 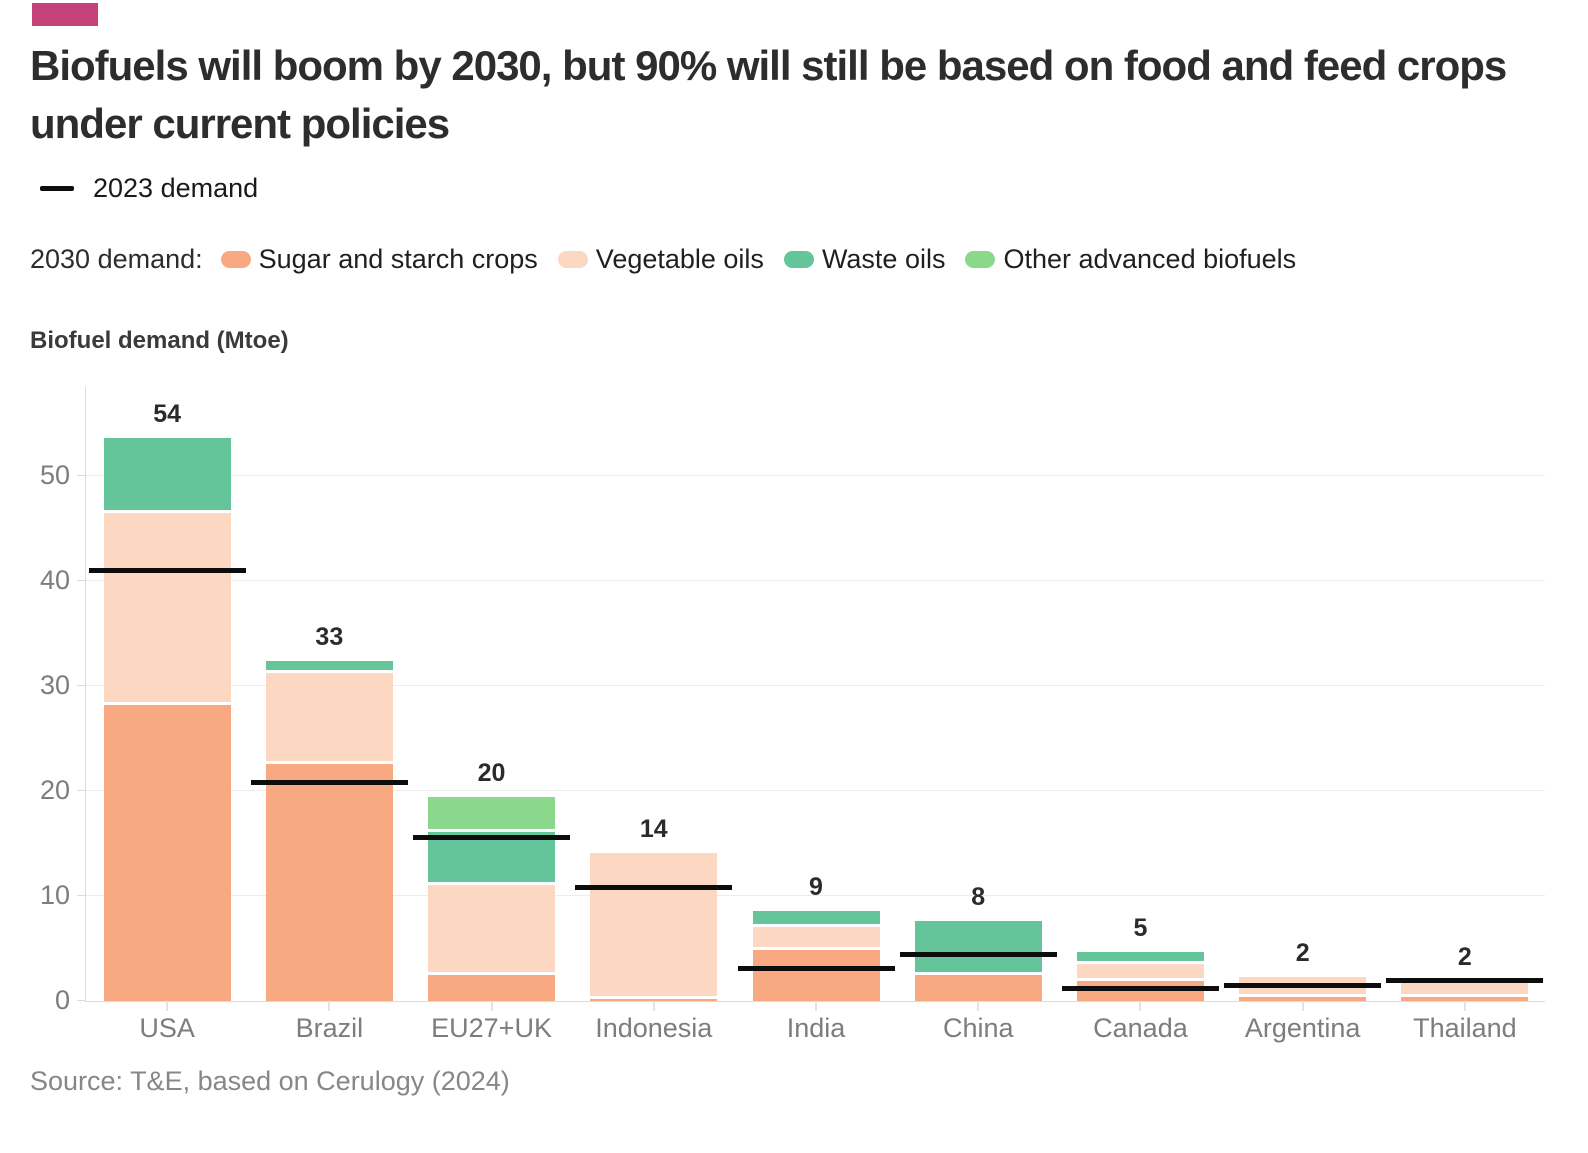 I want to click on legend-label: Vegetable oils, so click(x=679, y=258).